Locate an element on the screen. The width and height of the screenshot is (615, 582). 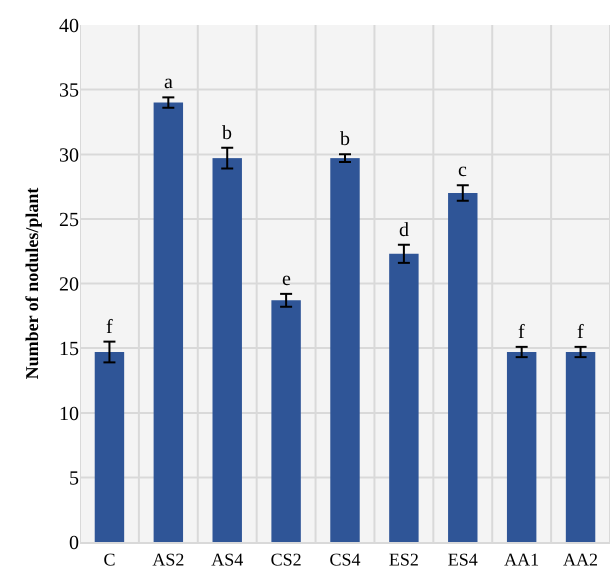
x-tick-label: AA2 is located at coordinates (580, 560).